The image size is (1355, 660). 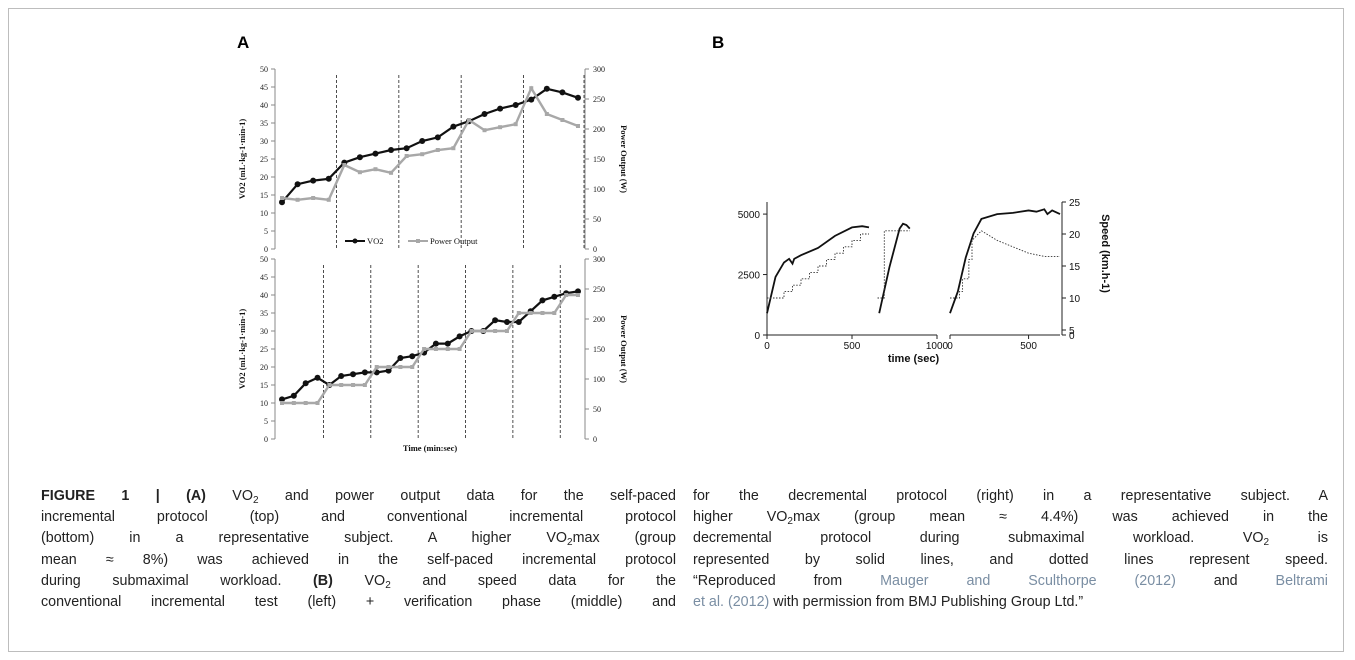 I want to click on x-axis-title: Time (min:sec), so click(x=430, y=448).